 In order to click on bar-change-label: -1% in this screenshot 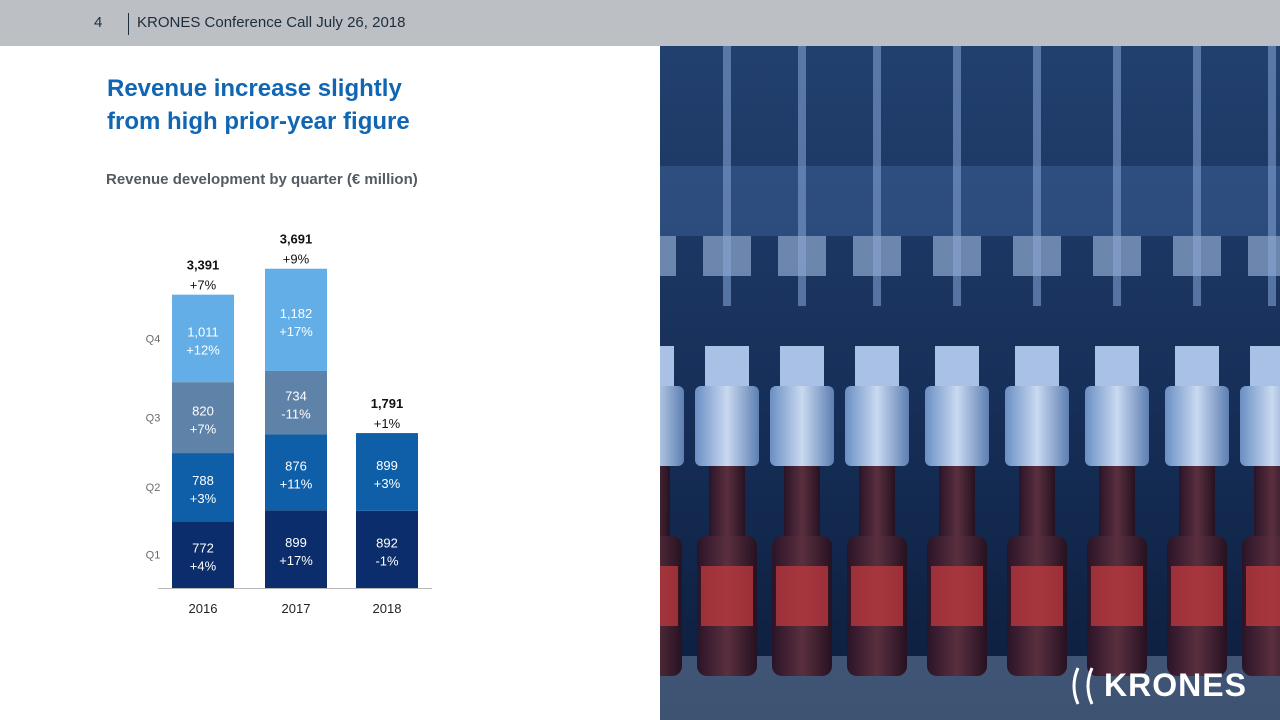, I will do `click(387, 560)`.